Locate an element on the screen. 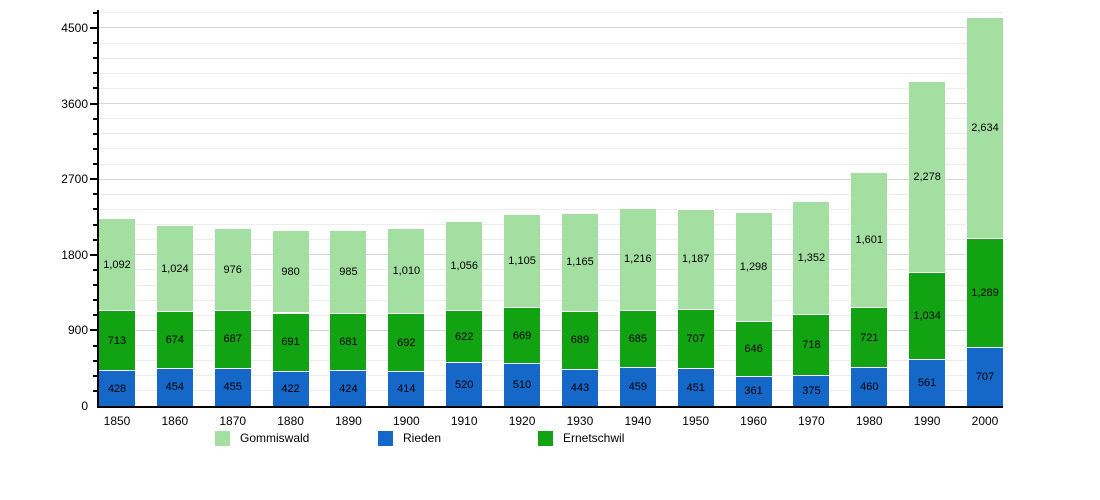 This screenshot has width=1100, height=500. bar-value-label: 1,024 is located at coordinates (175, 268).